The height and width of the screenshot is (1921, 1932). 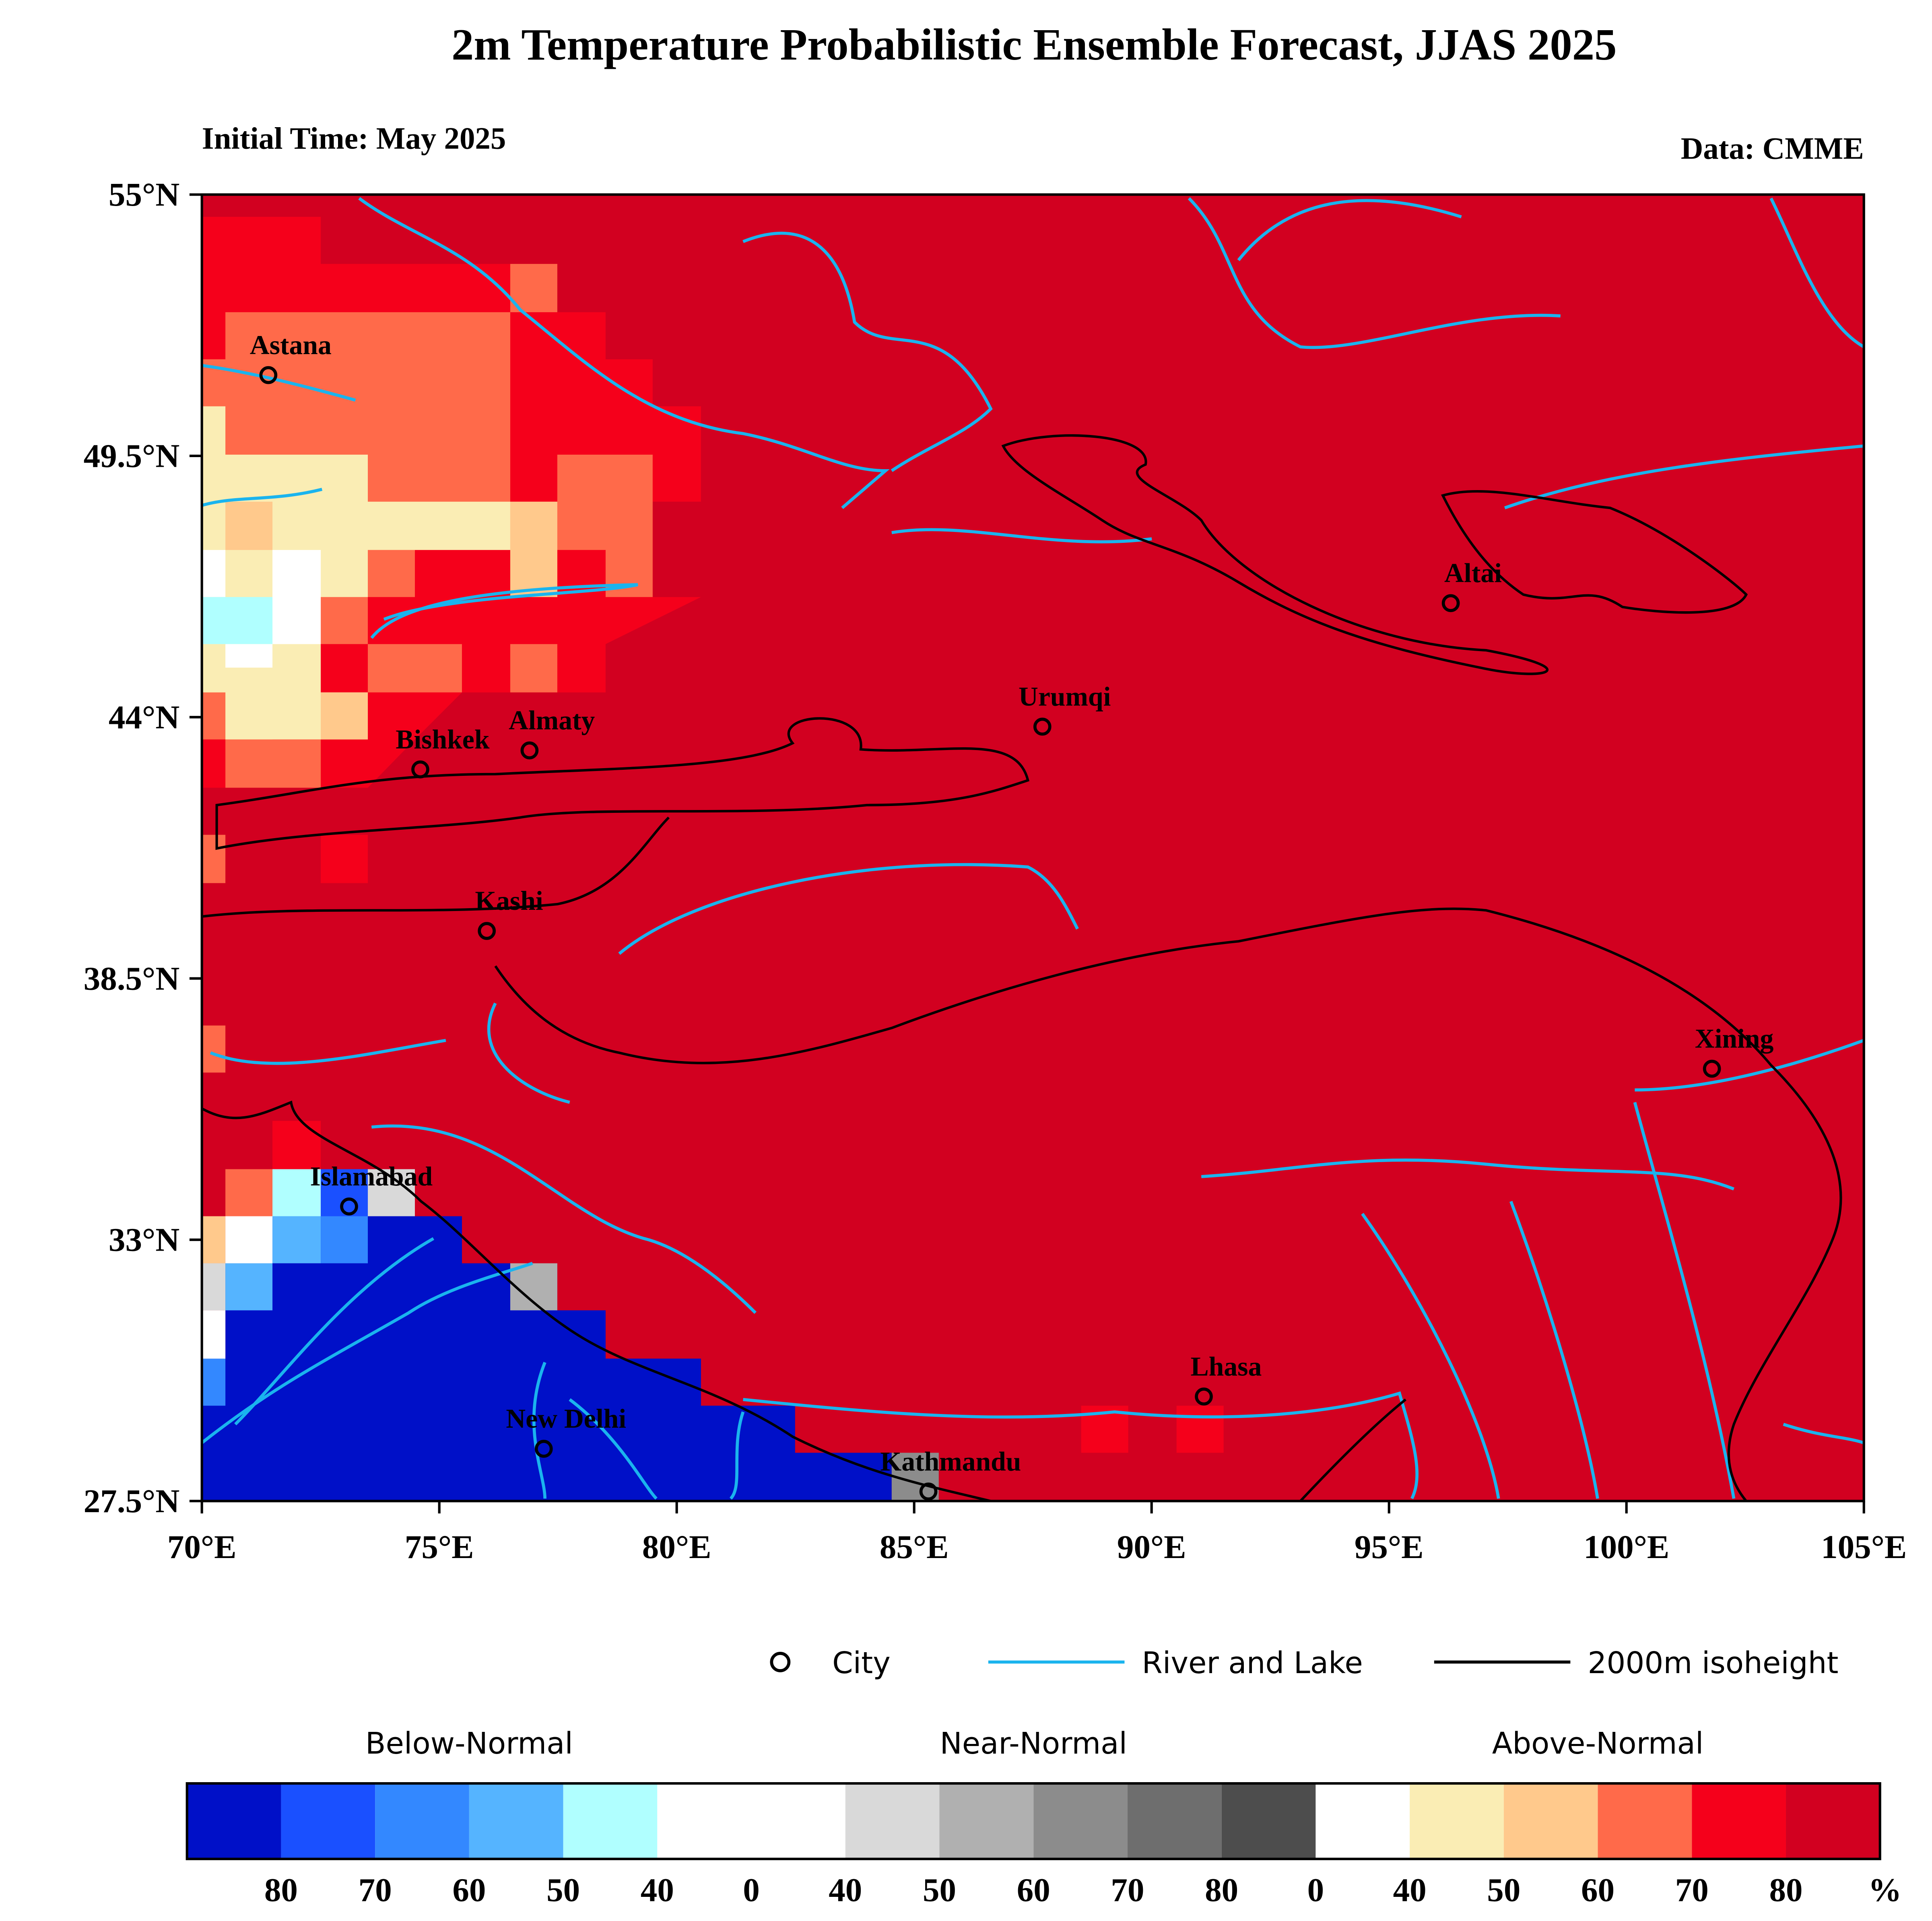 What do you see at coordinates (291, 345) in the screenshot?
I see `city-label: Astana` at bounding box center [291, 345].